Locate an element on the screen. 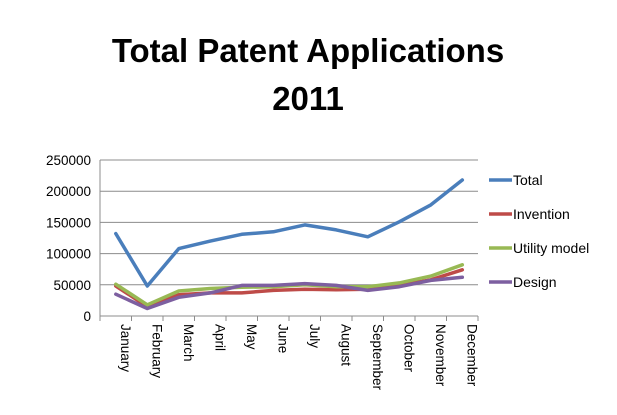 This screenshot has width=617, height=415. chart-subtitle: 2011 is located at coordinates (308, 98).